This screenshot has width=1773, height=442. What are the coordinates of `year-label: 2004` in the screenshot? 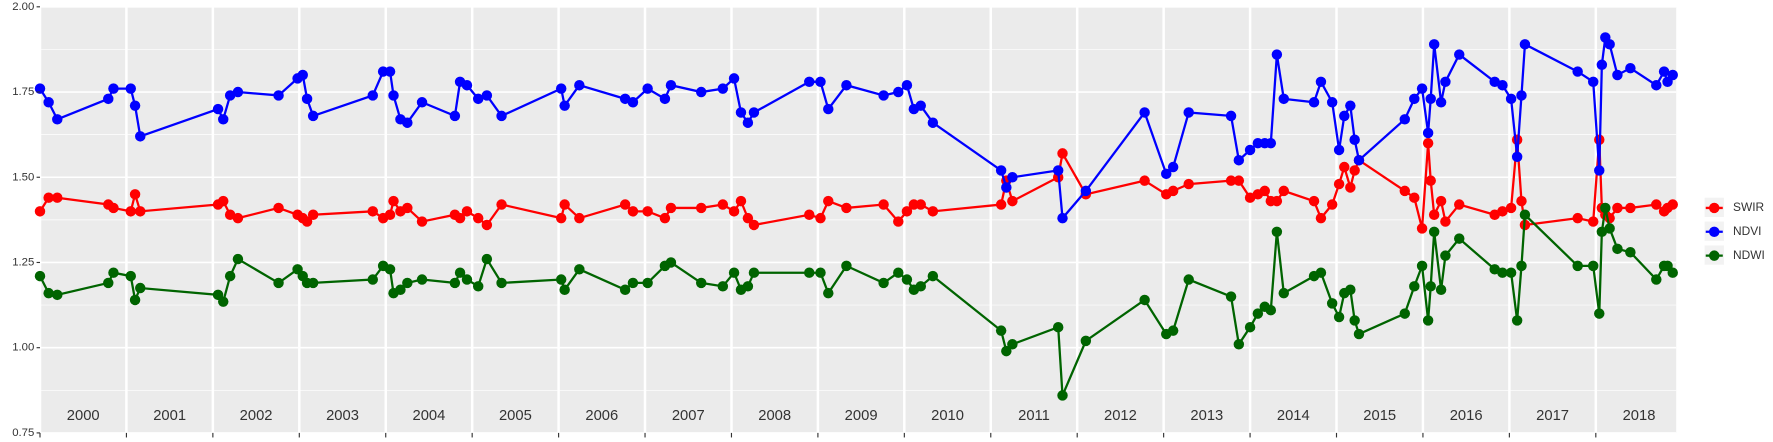 It's located at (429, 416).